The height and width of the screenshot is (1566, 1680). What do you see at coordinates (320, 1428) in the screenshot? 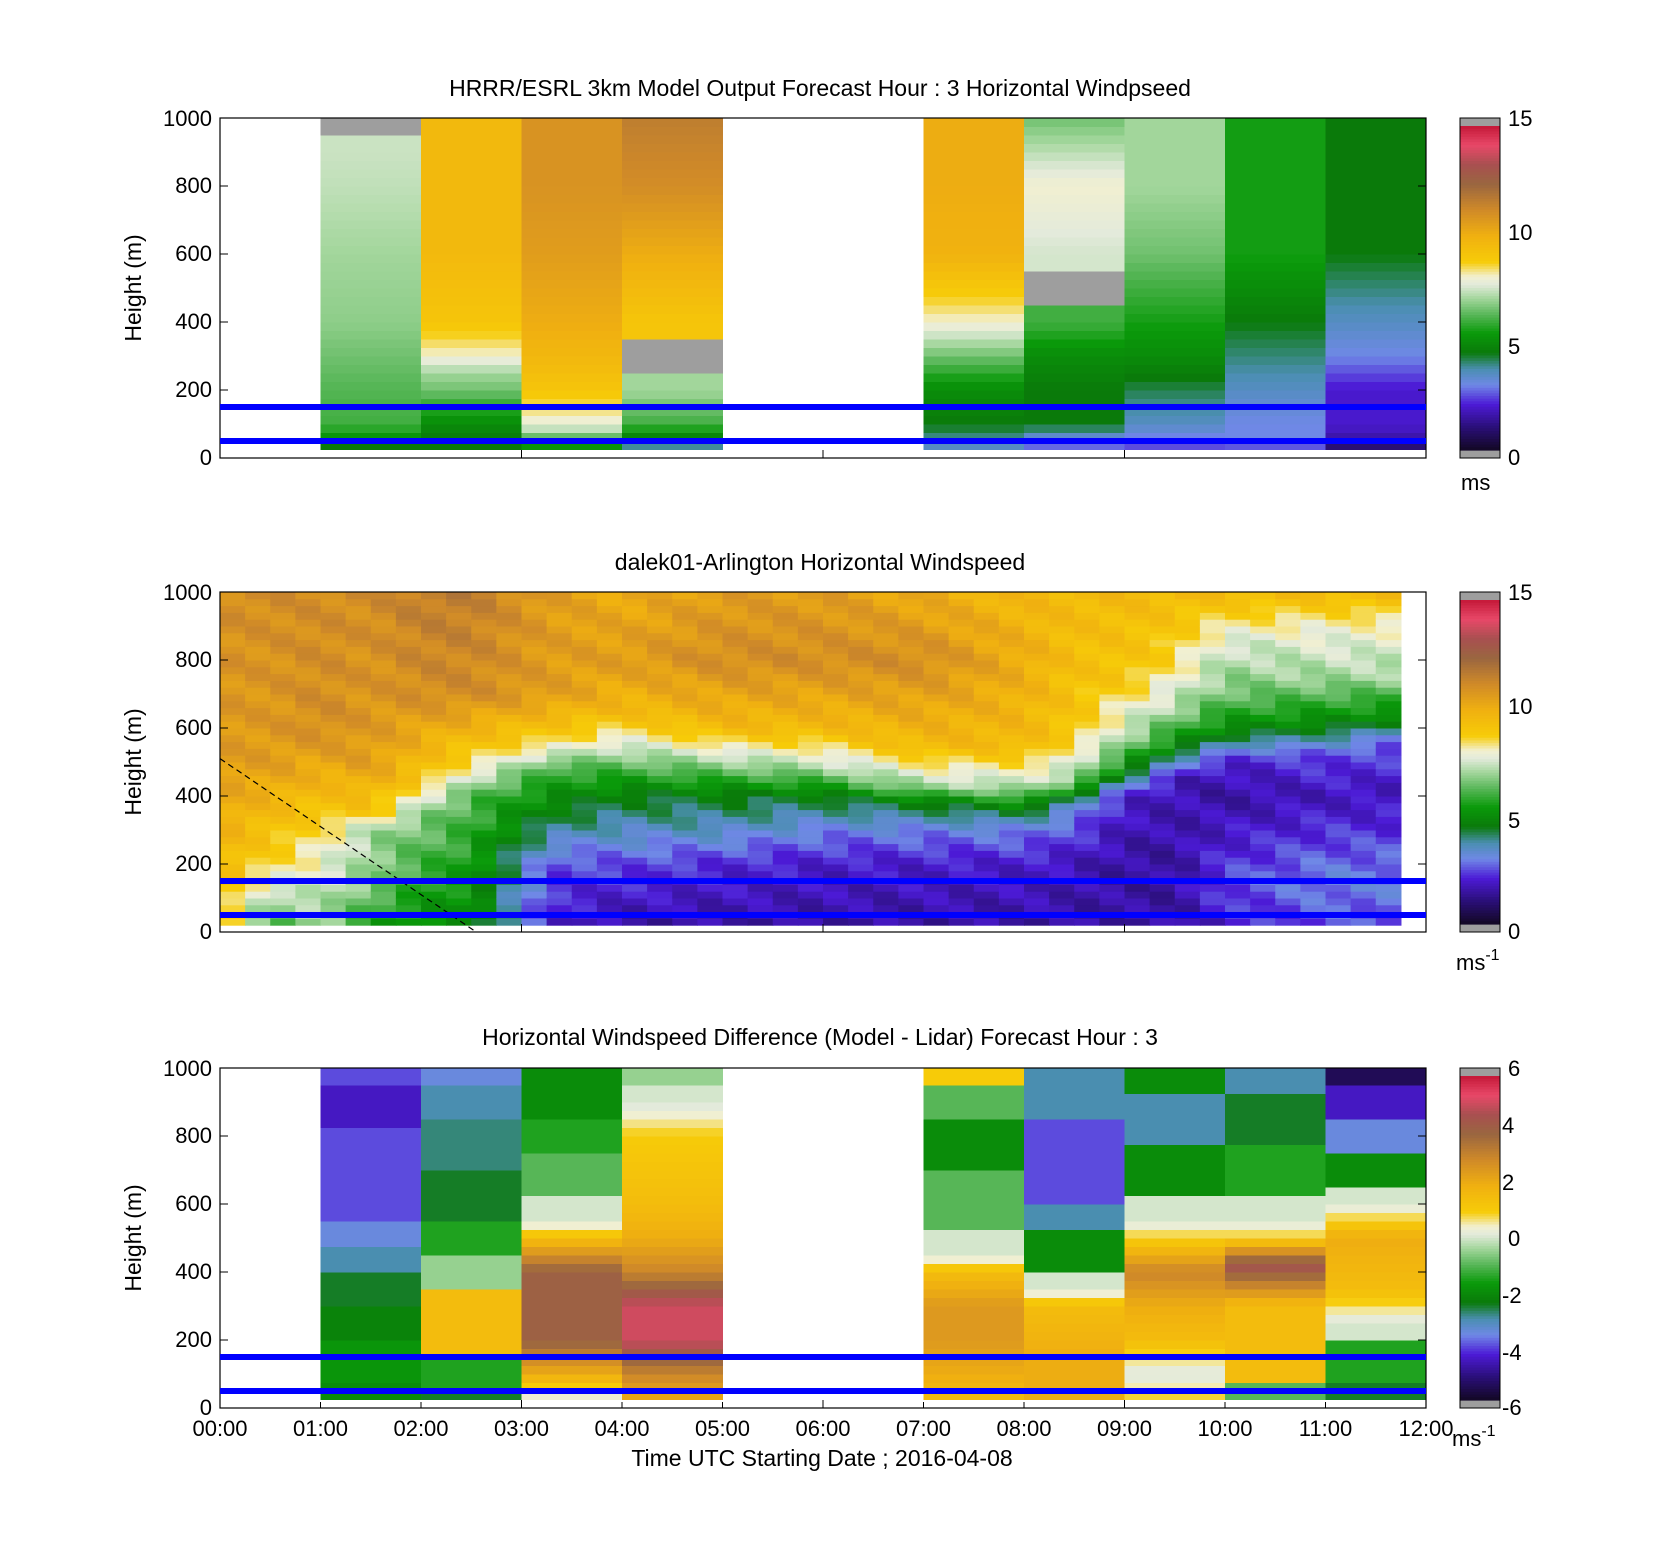
I see `x-tick-01: 01:00` at bounding box center [320, 1428].